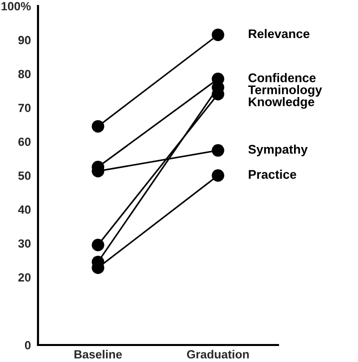 The image size is (358, 362). I want to click on y-tick-label: 30, so click(24, 243).